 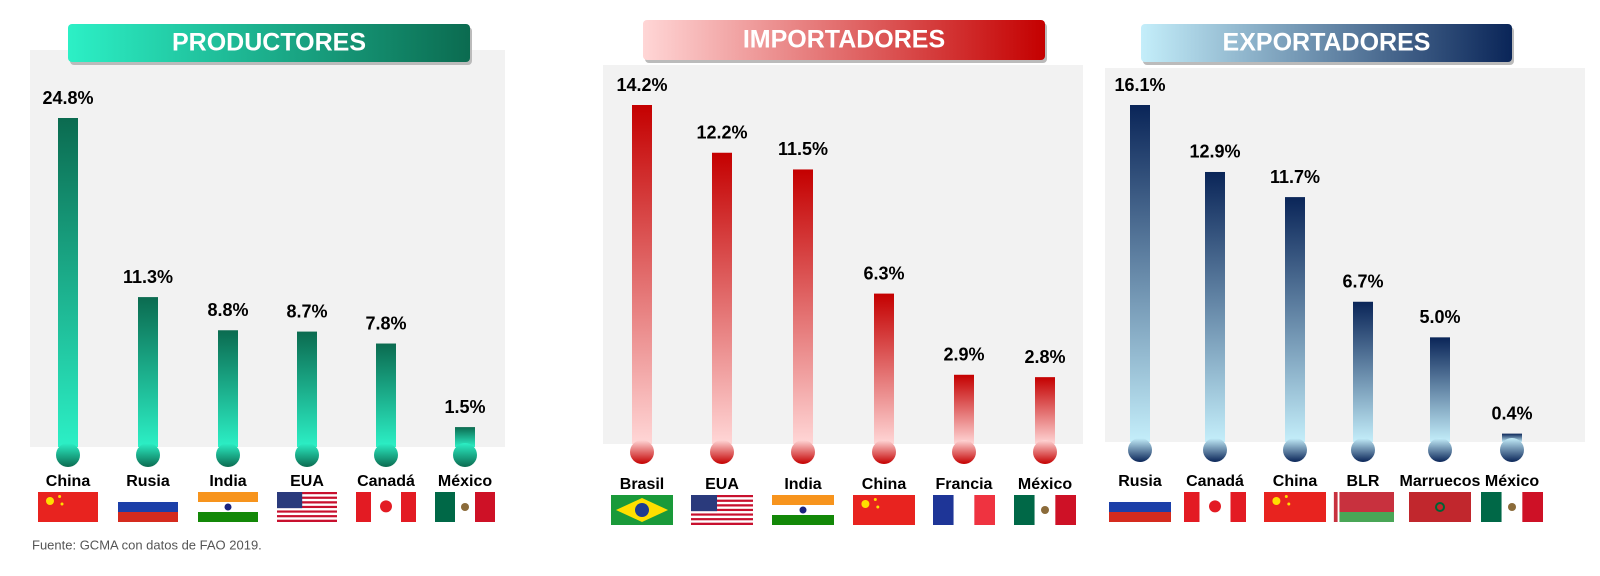 What do you see at coordinates (147, 544) in the screenshot?
I see `source-note: Fuente: GCMA con datos de FAO 2019.` at bounding box center [147, 544].